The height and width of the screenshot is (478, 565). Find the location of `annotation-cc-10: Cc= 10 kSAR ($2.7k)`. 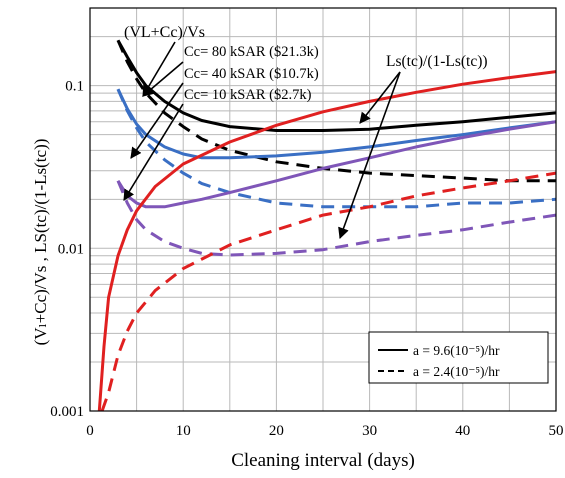

annotation-cc-10: Cc= 10 kSAR ($2.7k) is located at coordinates (248, 95).